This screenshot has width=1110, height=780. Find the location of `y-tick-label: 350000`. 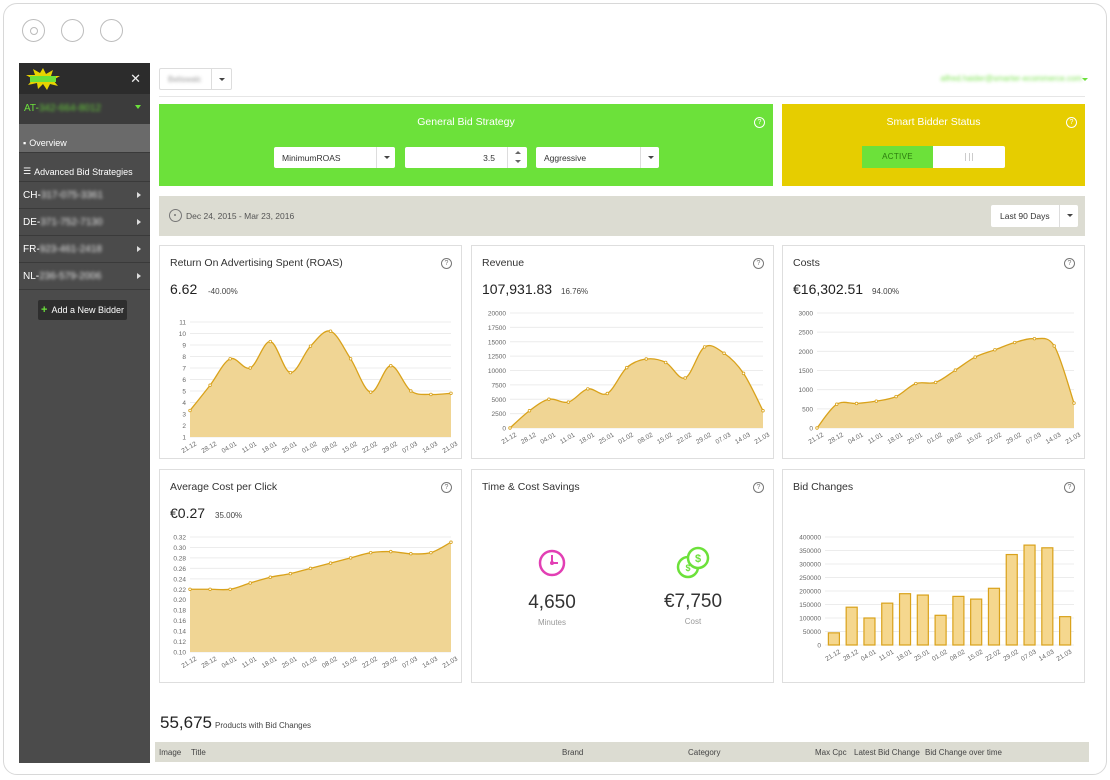

y-tick-label: 350000 is located at coordinates (810, 551).